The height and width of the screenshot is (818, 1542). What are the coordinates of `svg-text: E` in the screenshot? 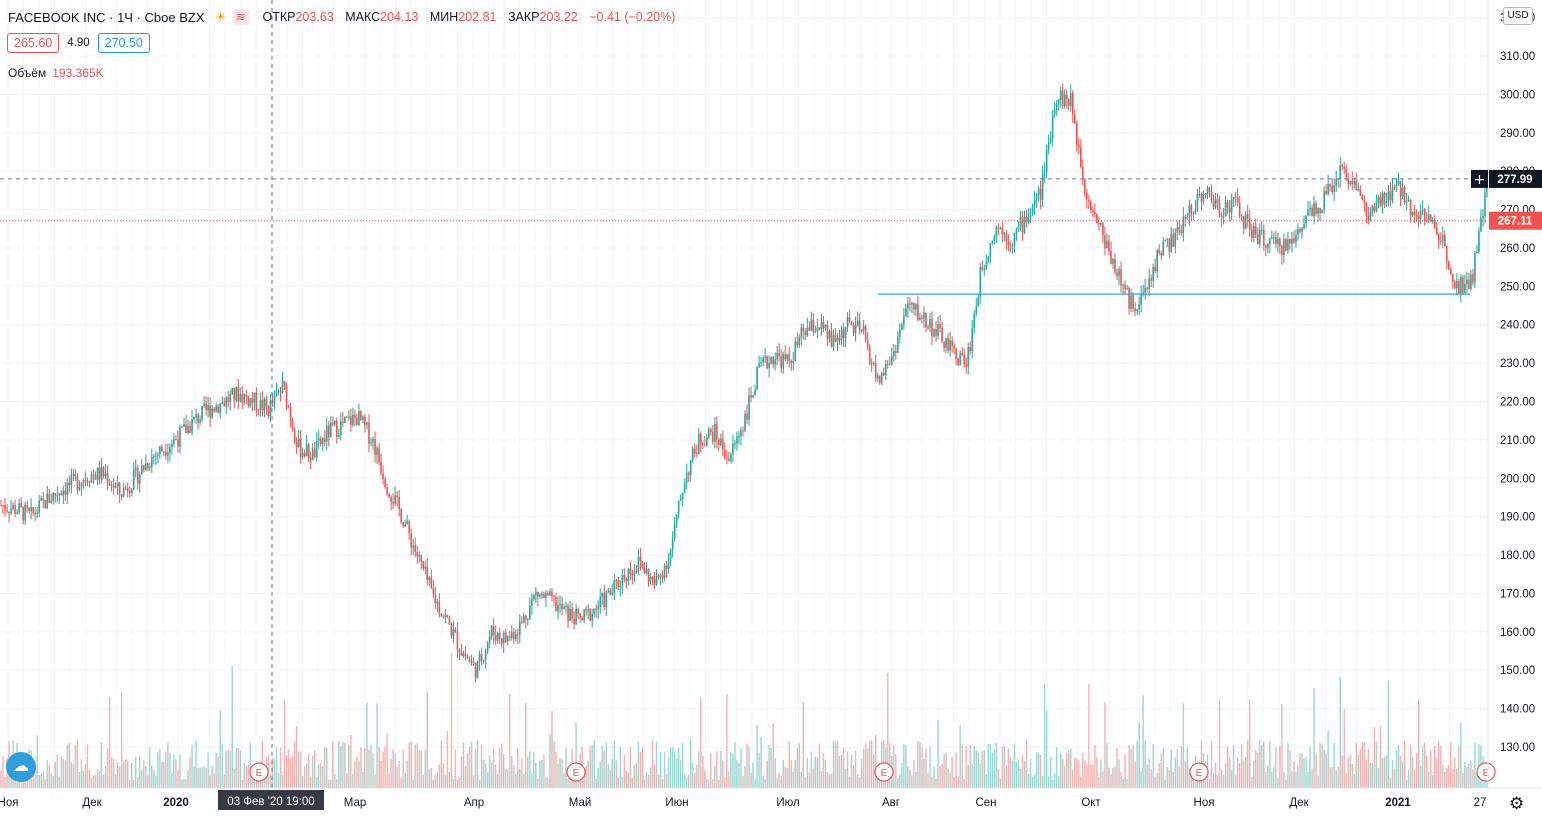 It's located at (576, 773).